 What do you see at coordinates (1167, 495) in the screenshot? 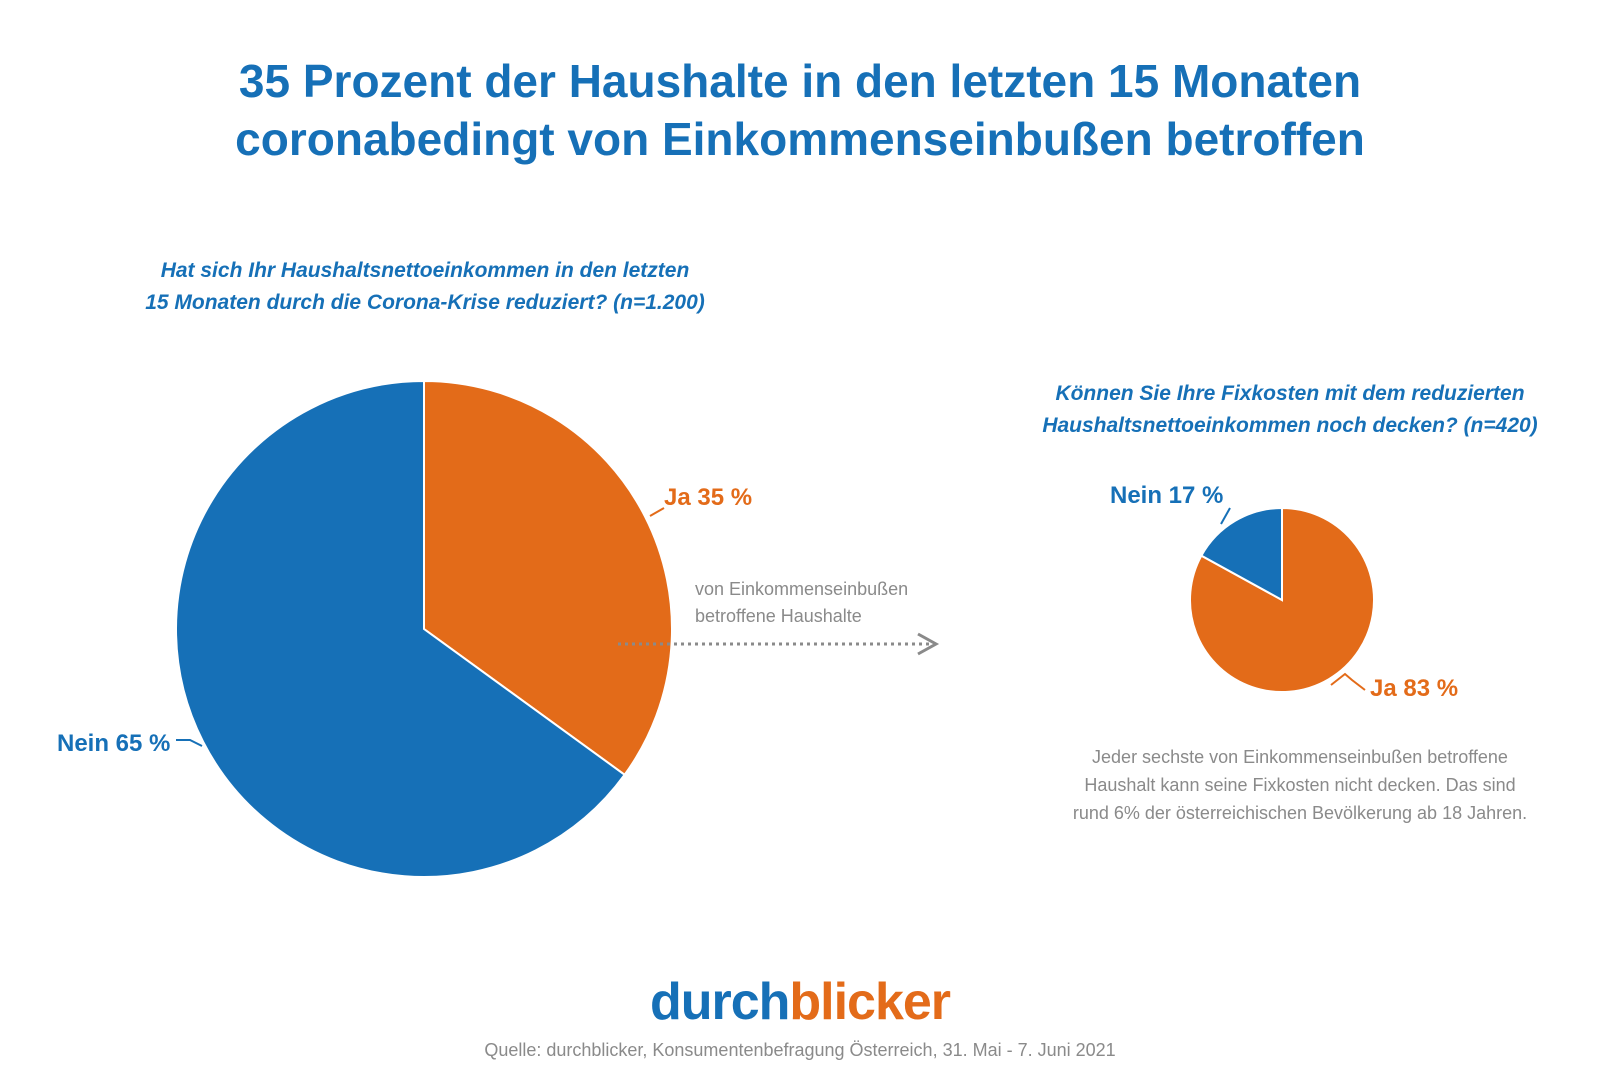
I see `right-label-nein: Nein 17 %` at bounding box center [1167, 495].